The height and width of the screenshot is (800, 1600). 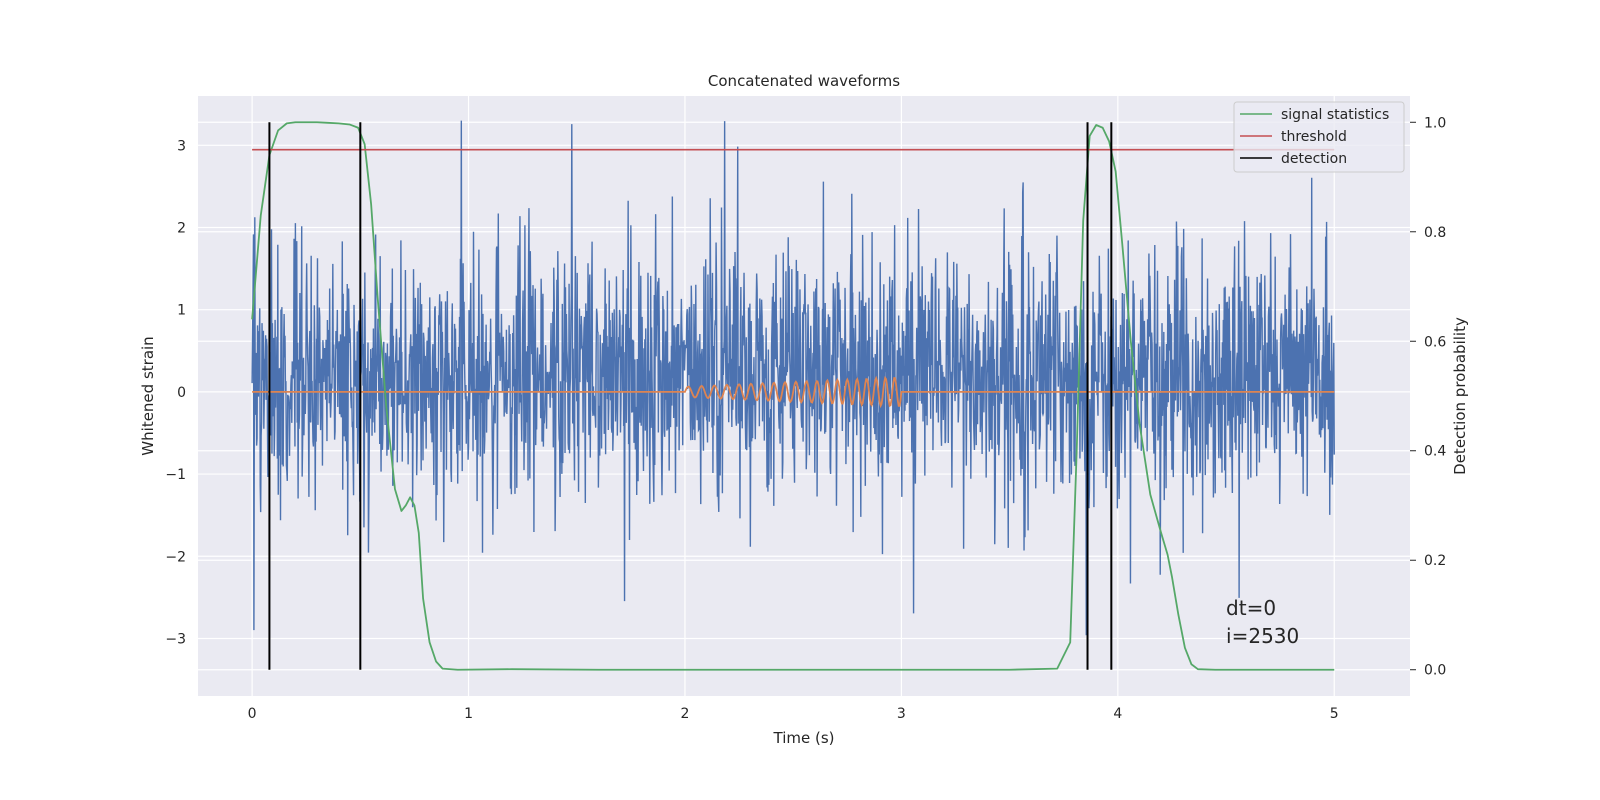 I want to click on y2-axis-title: Detection probability, so click(x=1460, y=396).